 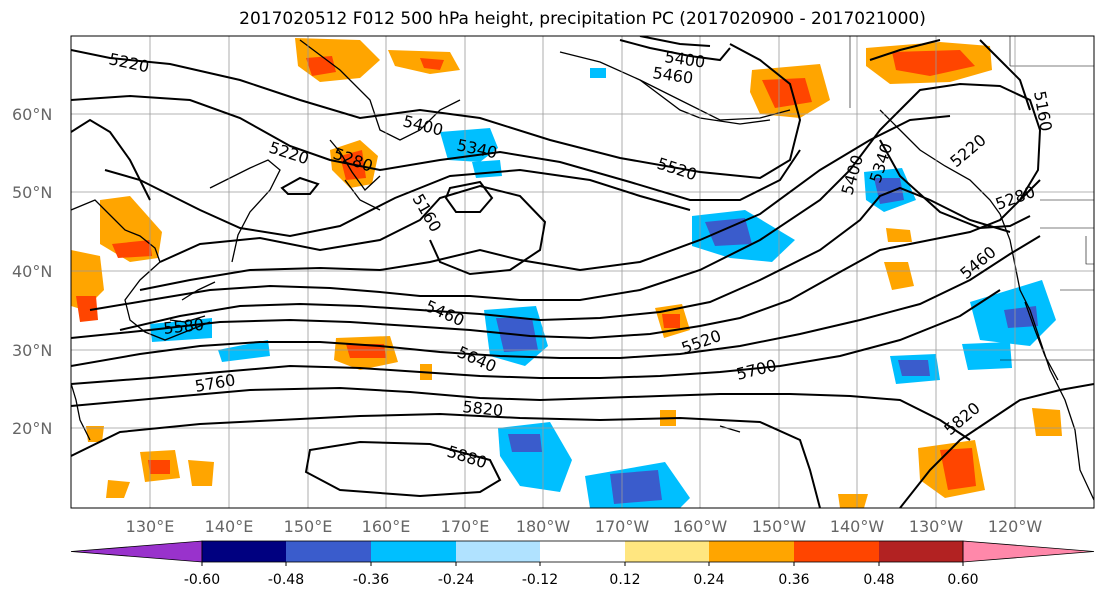 What do you see at coordinates (878, 580) in the screenshot?
I see `colorbar-tick-label: 0.48` at bounding box center [878, 580].